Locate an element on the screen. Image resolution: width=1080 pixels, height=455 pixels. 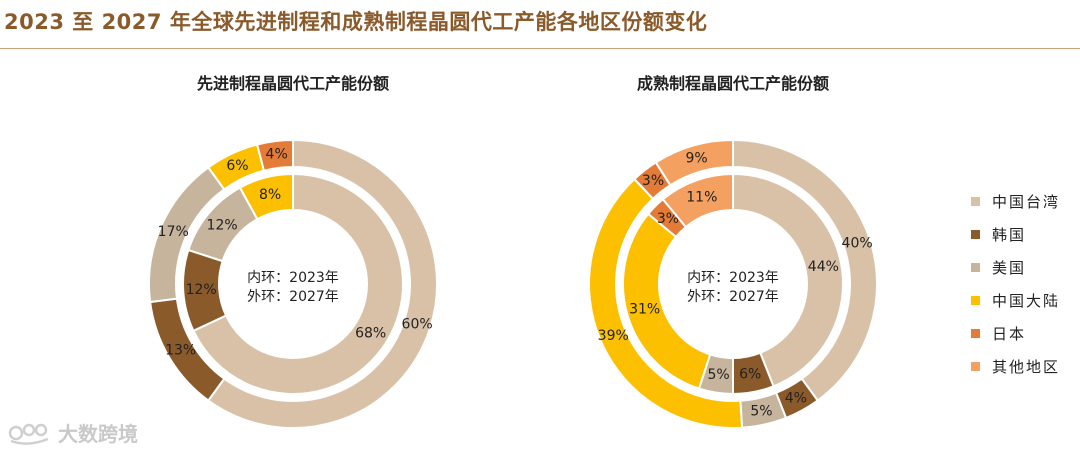
legend-label: 中国台湾 is located at coordinates (1026, 201).